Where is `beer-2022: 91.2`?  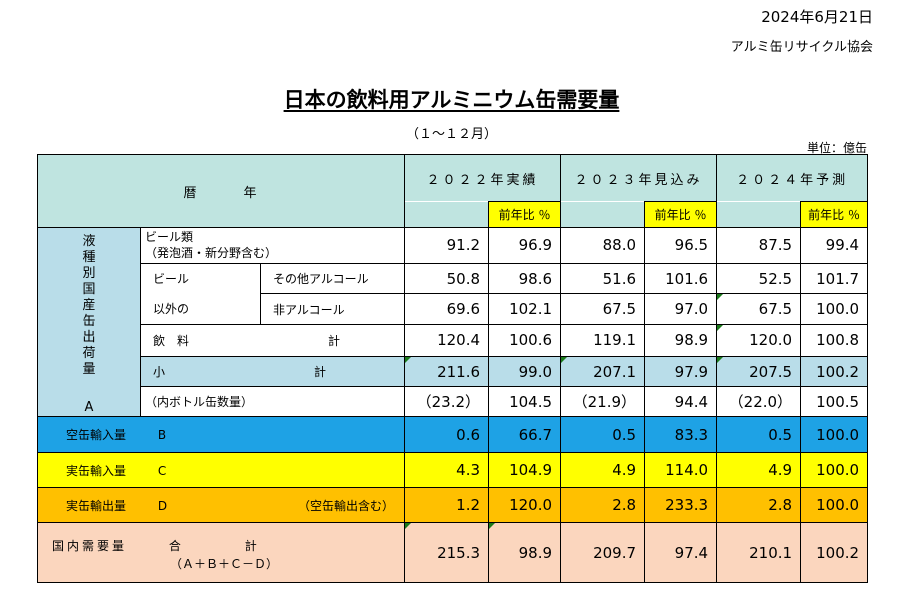
beer-2022: 91.2 is located at coordinates (447, 245).